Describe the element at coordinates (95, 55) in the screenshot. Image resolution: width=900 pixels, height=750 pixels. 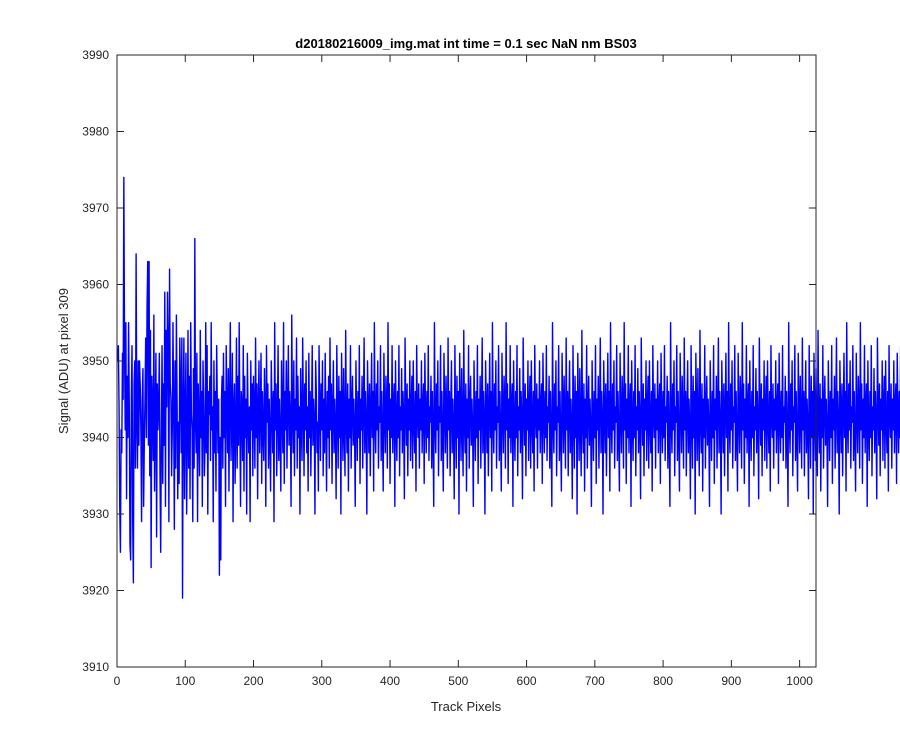
I see `y-tick-label: 3990` at that location.